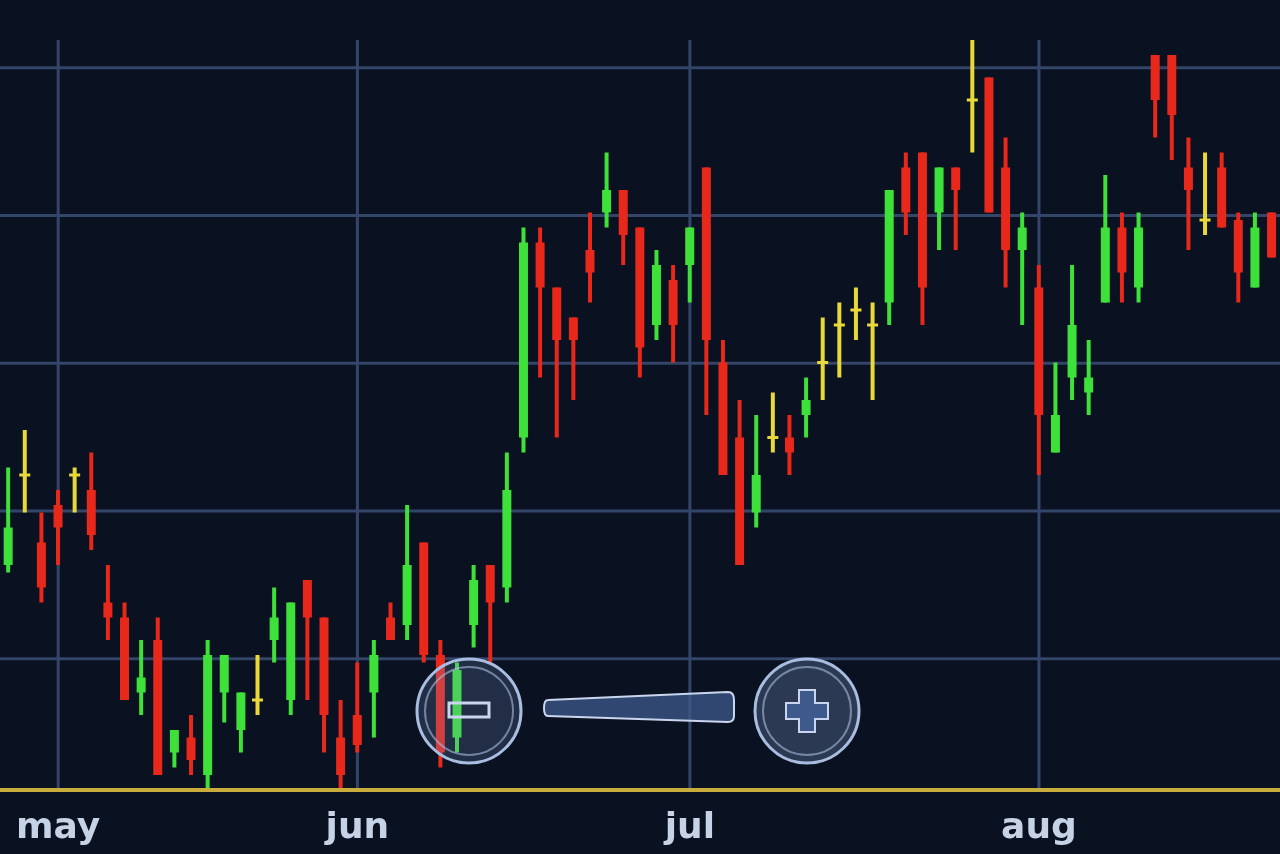 Image resolution: width=1280 pixels, height=854 pixels. Describe the element at coordinates (1039, 825) in the screenshot. I see `x-tick-label: aug` at that location.